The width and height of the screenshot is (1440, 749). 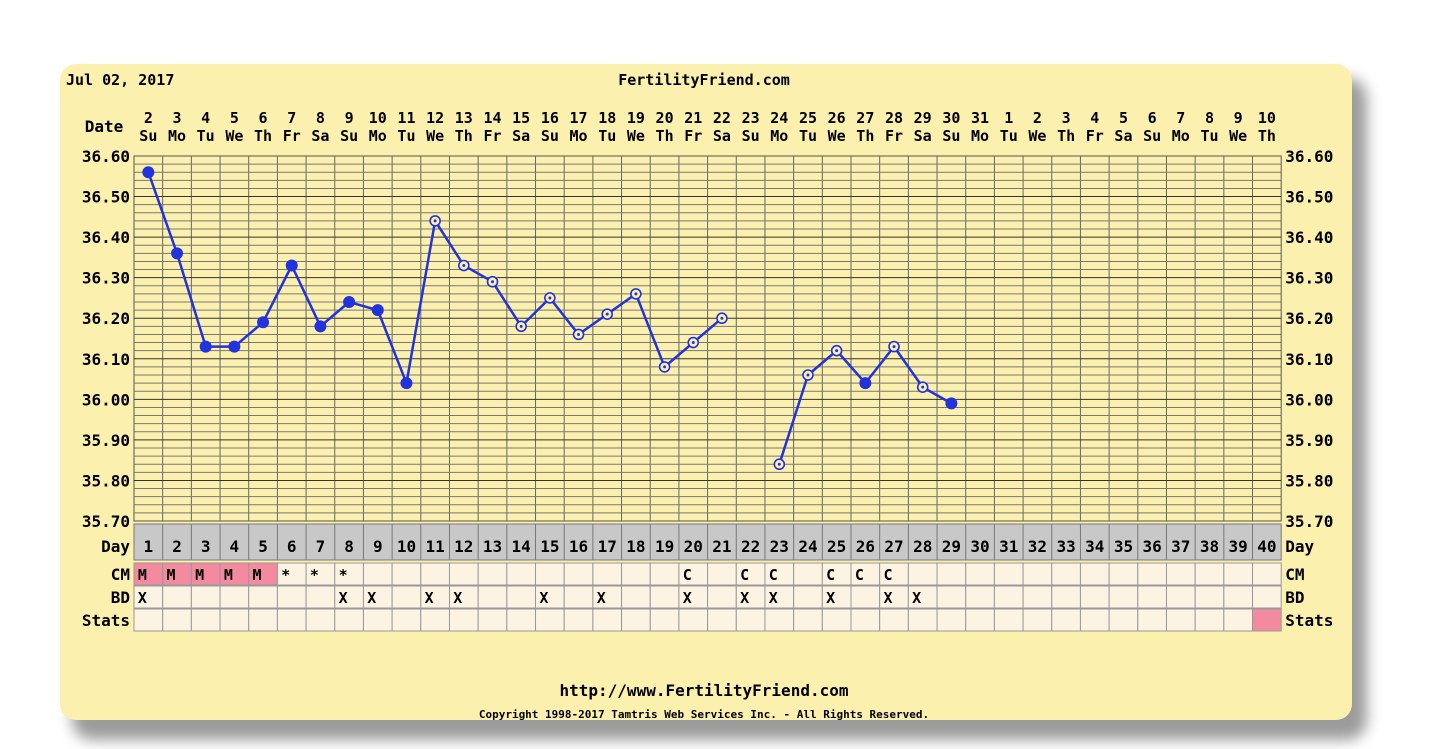 I want to click on y-tick-right: 36.60, so click(x=1309, y=156).